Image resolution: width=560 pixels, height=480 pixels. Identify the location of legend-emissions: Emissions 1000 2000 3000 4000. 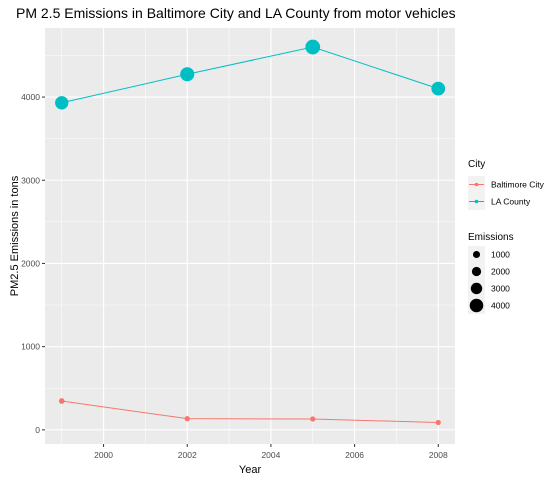
(491, 273).